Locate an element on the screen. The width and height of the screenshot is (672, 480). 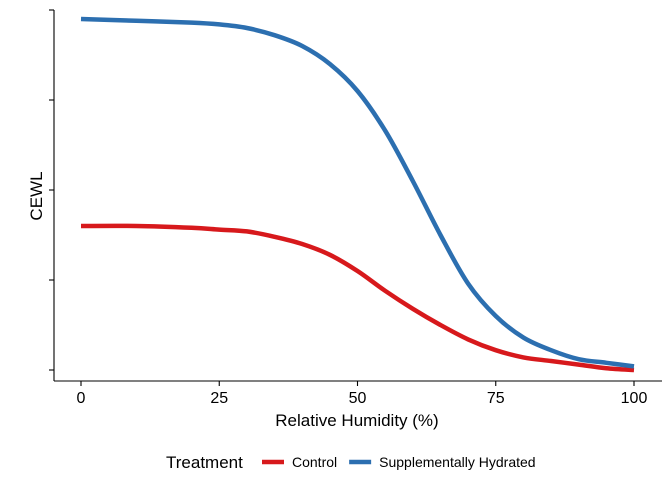
legend-title: Treatment is located at coordinates (204, 462).